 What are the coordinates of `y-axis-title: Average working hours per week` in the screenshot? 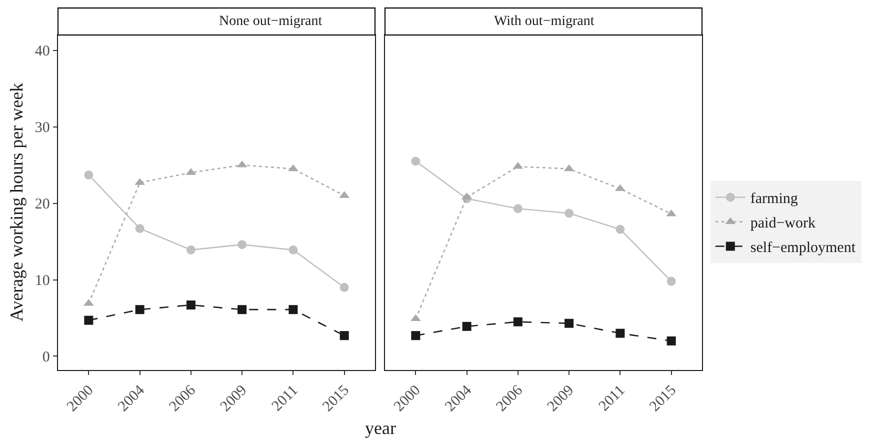 It's located at (16, 202).